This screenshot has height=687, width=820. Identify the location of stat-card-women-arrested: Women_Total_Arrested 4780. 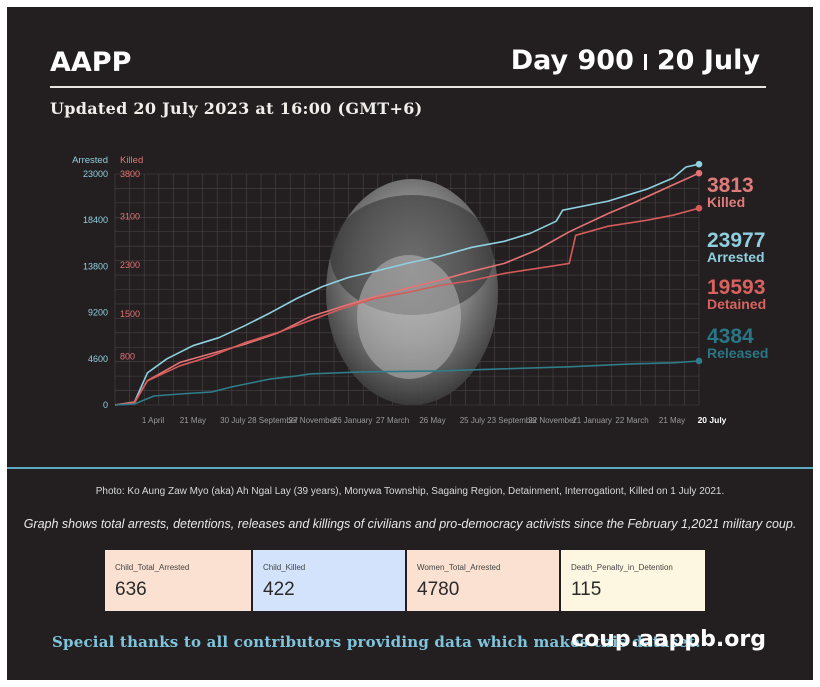
(484, 580).